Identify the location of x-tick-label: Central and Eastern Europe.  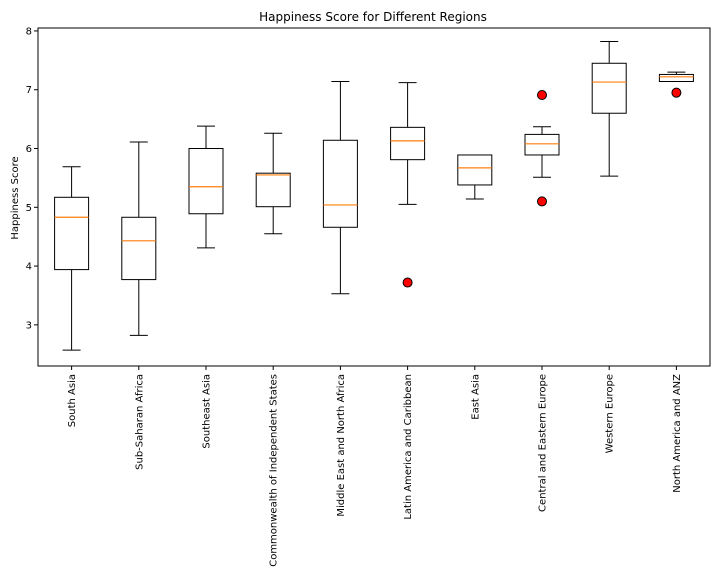
(543, 443).